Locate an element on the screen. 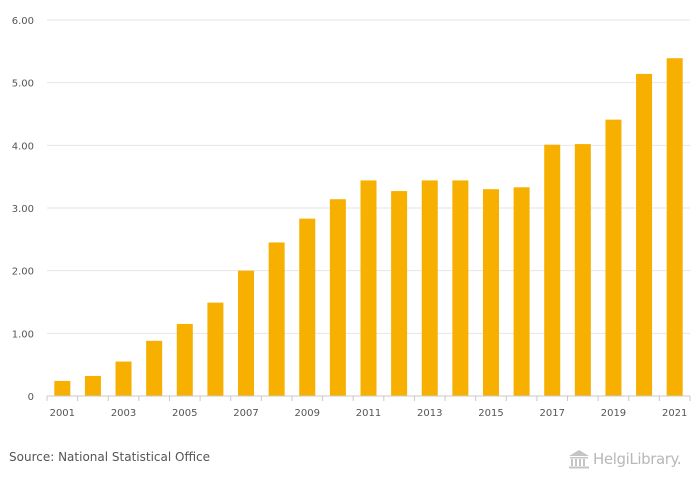 This screenshot has width=700, height=483. bar-2009 is located at coordinates (307, 307).